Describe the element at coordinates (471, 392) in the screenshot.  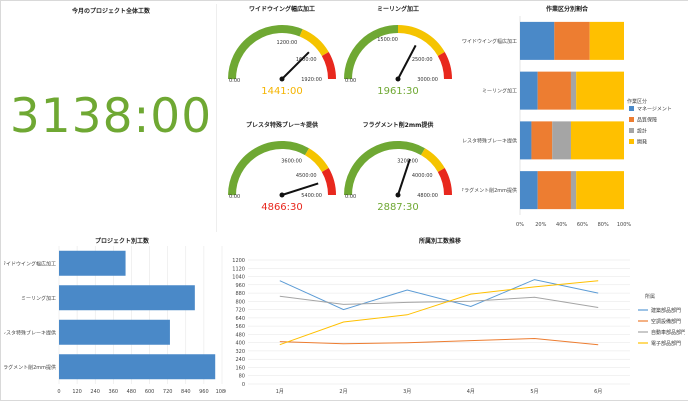
I see `x-tick-label: 4月` at that location.